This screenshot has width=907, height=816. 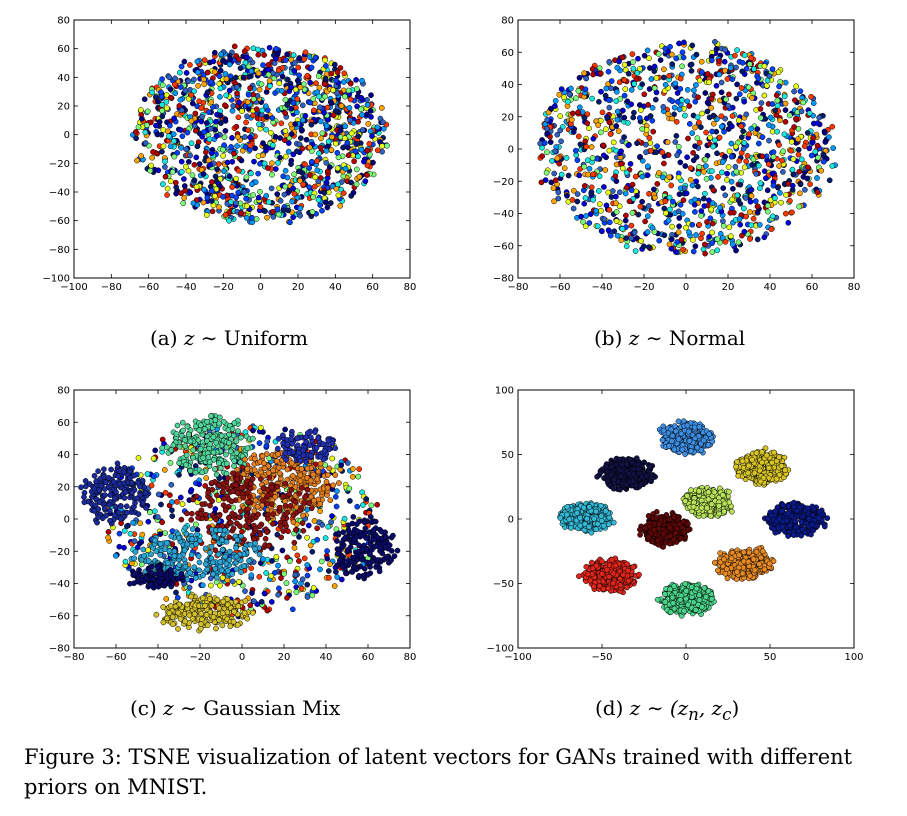 What do you see at coordinates (56, 279) in the screenshot?
I see `y-tick-label: −100` at bounding box center [56, 279].